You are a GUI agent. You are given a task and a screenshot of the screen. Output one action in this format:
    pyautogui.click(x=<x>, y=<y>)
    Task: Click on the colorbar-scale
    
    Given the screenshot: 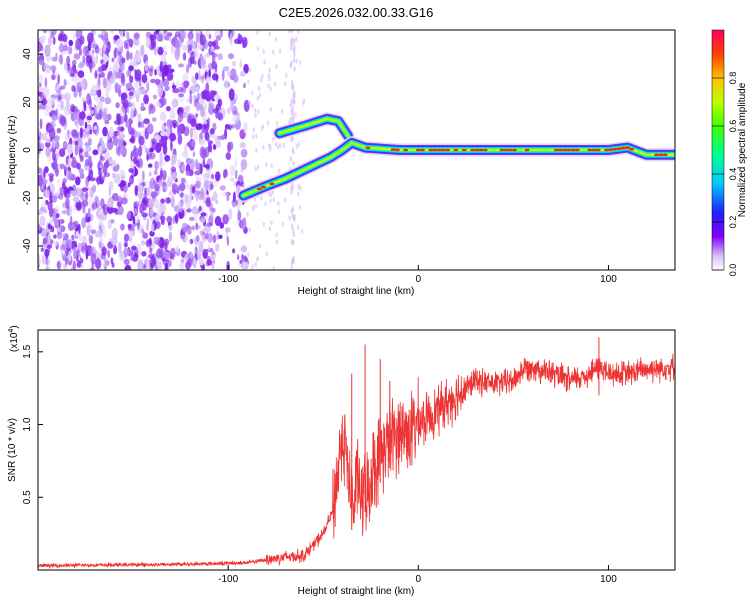 What is the action you would take?
    pyautogui.click(x=718, y=150)
    